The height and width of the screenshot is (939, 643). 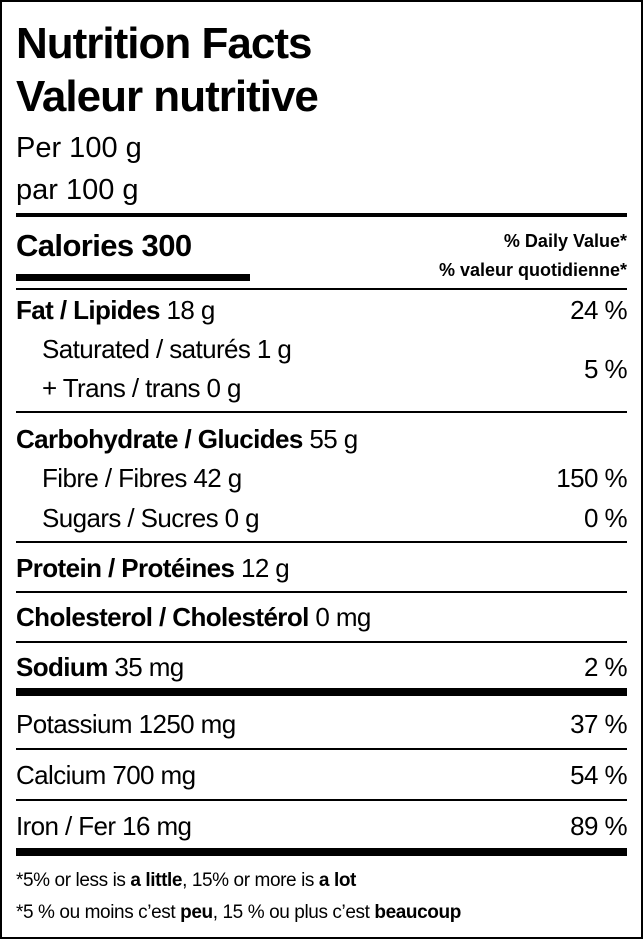 I want to click on sub-nutrient: Fibre / Fibres 42 g, so click(x=142, y=478).